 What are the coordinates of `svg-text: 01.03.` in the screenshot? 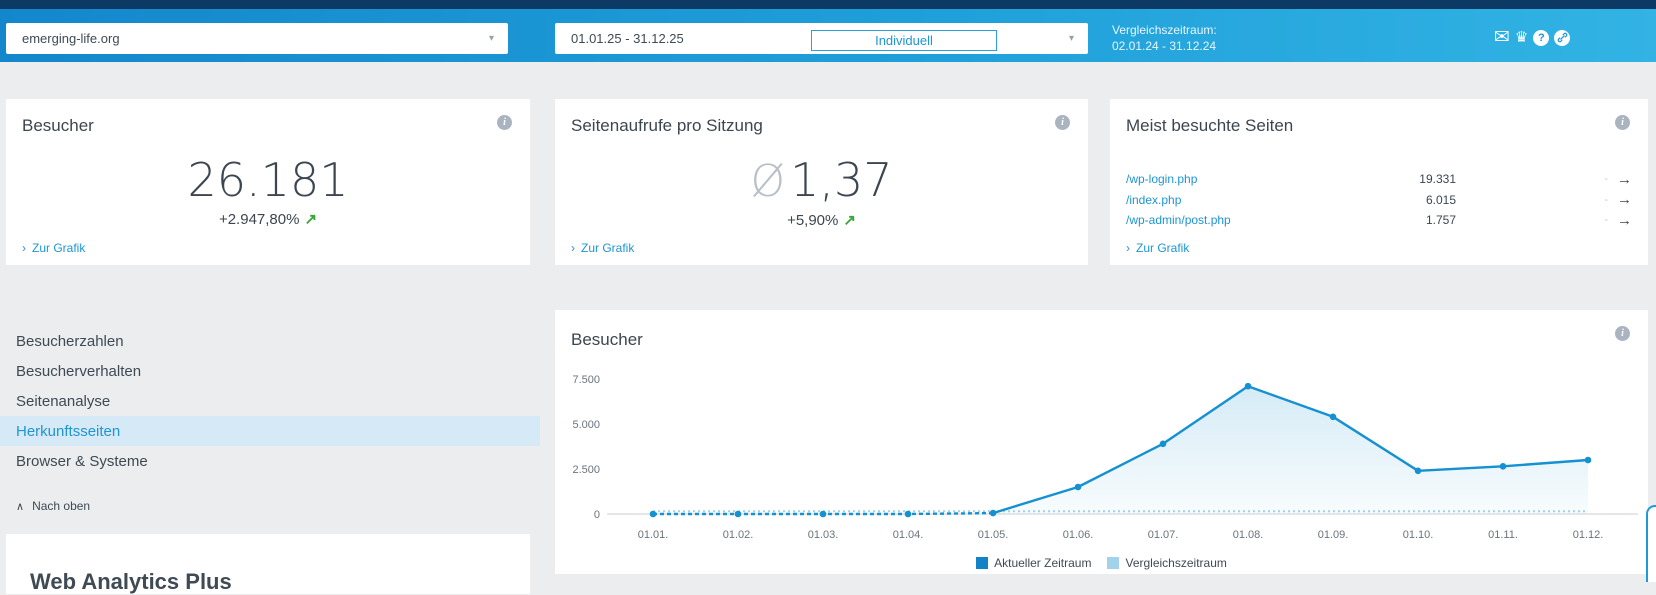 It's located at (823, 535).